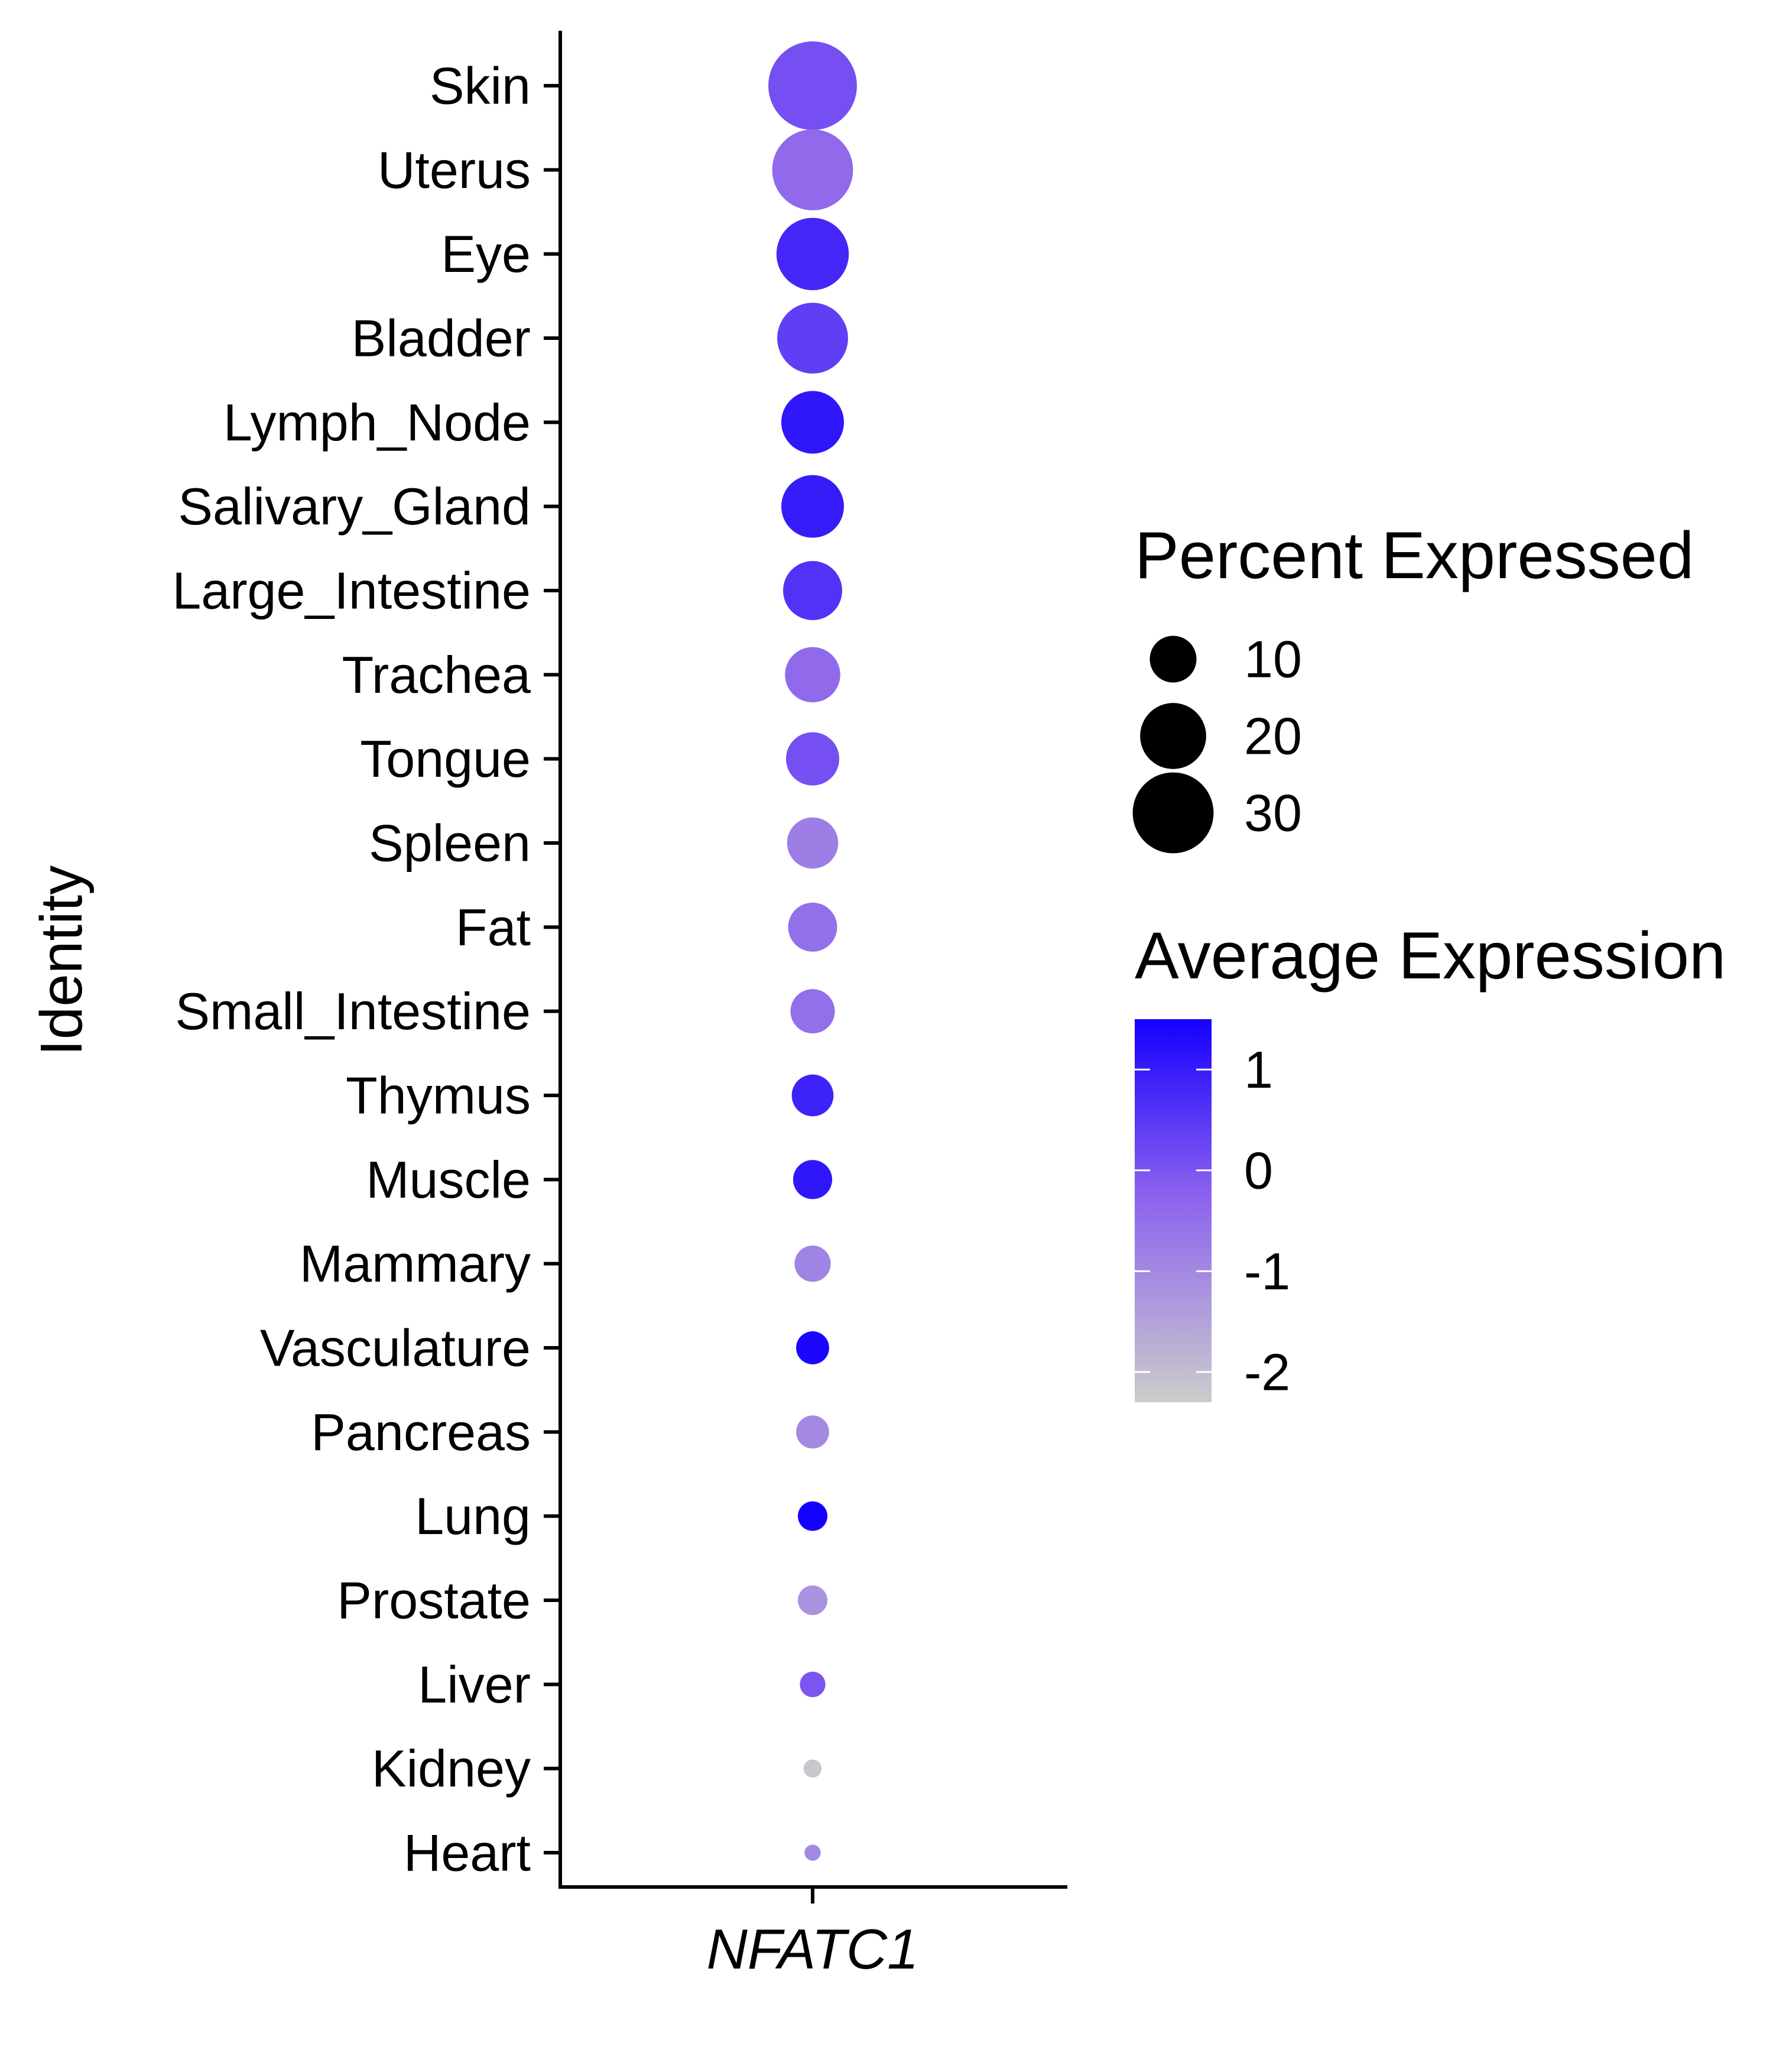 The image size is (1773, 2072). I want to click on y-tick-label-kidney: Kidney, so click(451, 1768).